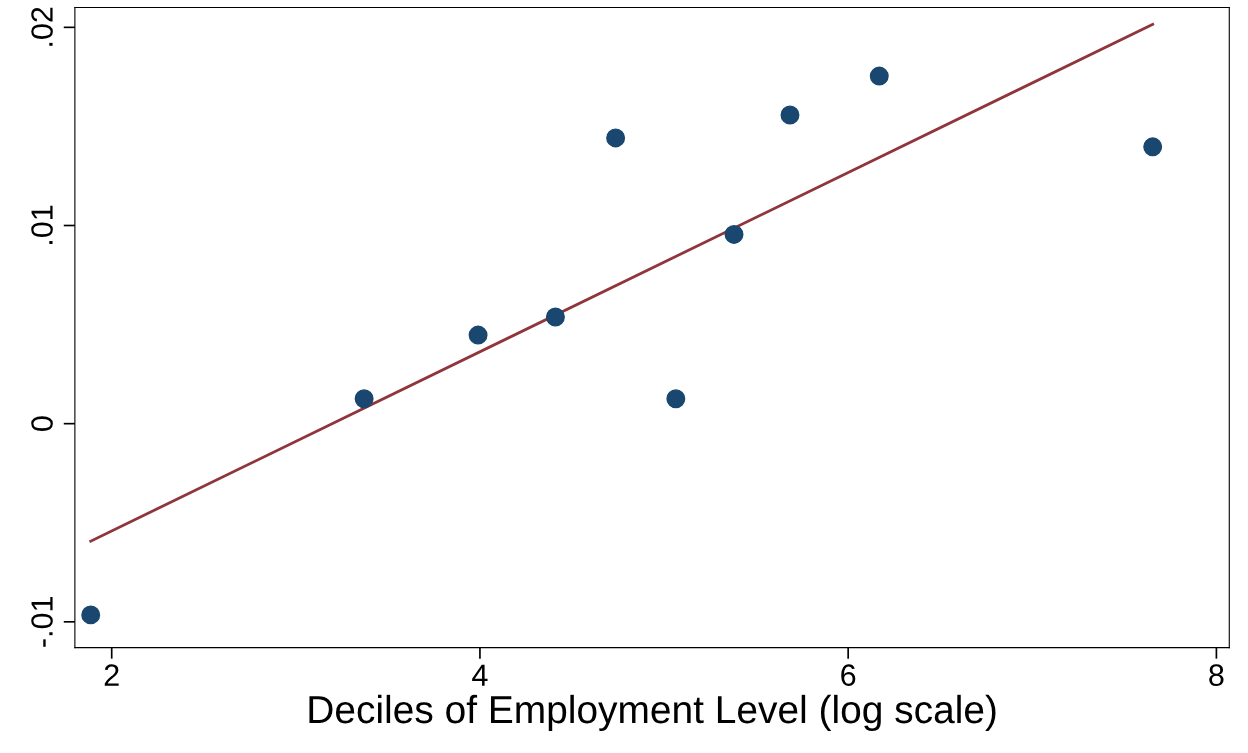  I want to click on x-tick-label: 6, so click(848, 675).